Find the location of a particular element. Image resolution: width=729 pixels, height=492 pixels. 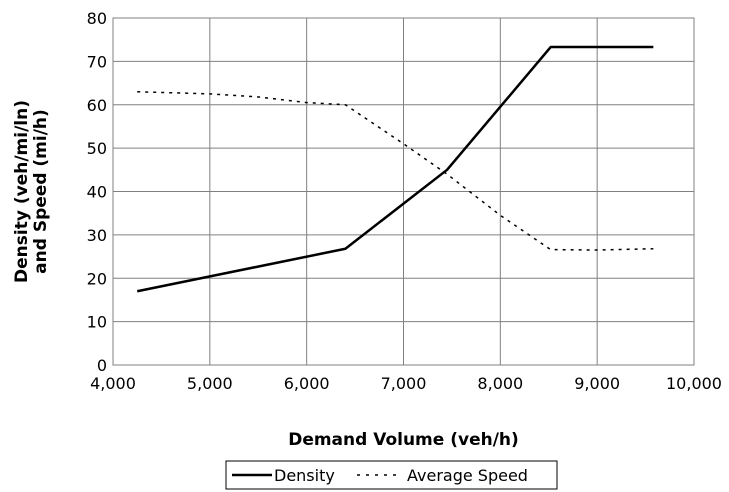

legend: Density Average Speed is located at coordinates (391, 475).